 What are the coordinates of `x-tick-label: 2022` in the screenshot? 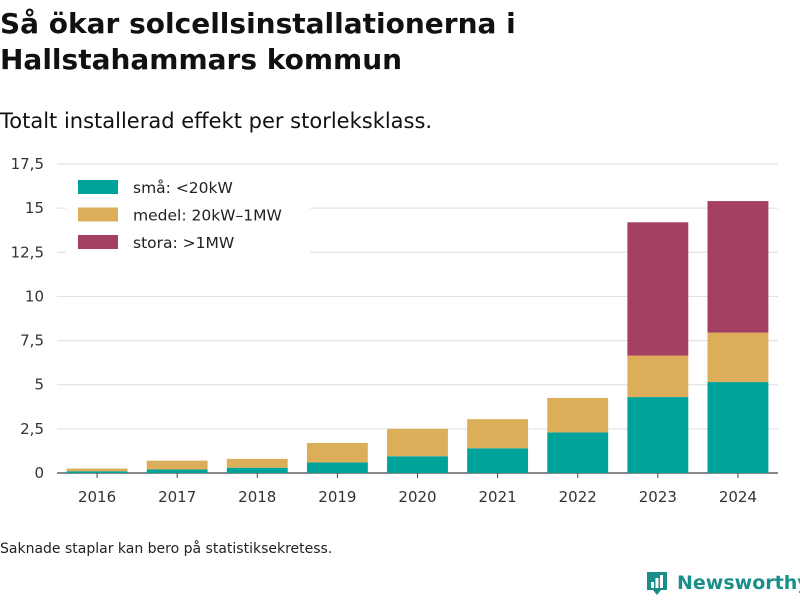 It's located at (578, 497).